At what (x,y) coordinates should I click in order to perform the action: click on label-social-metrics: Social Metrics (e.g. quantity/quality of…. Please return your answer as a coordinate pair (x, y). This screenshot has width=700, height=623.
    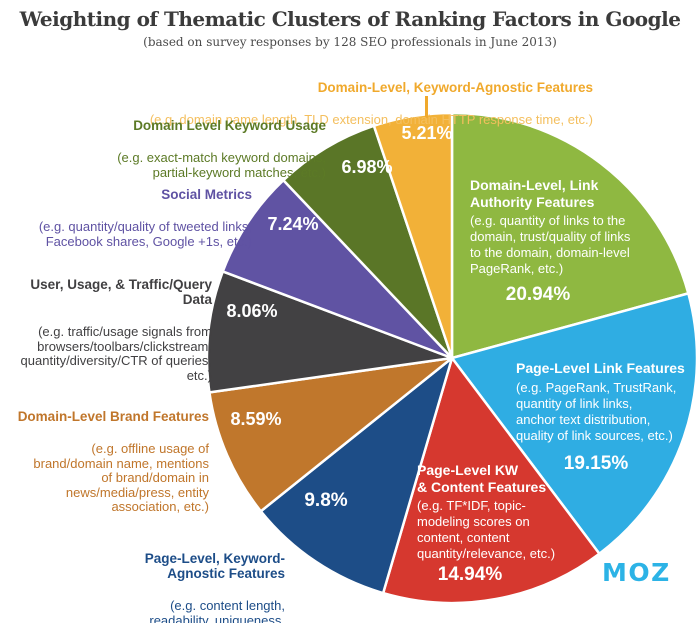
    Looking at the image, I should click on (145, 218).